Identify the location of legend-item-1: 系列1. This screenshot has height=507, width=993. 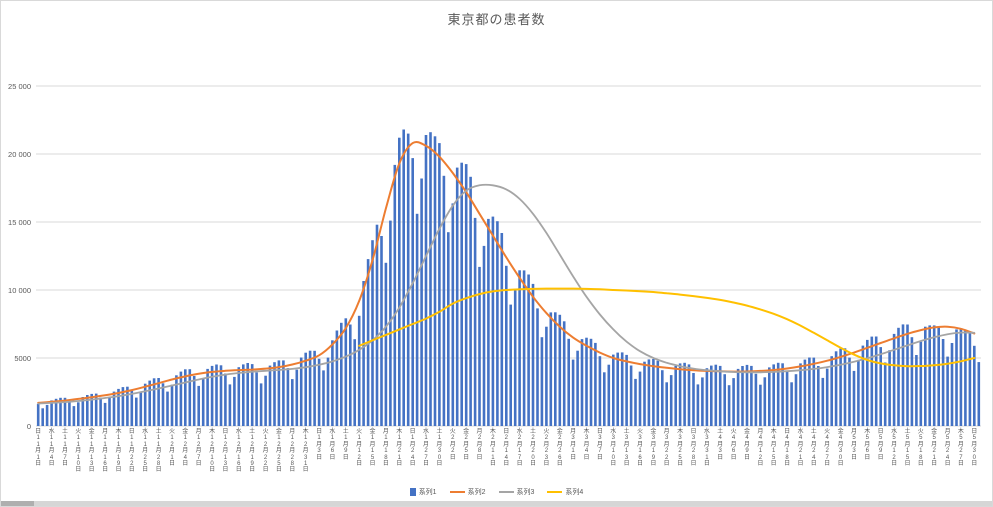
(423, 492).